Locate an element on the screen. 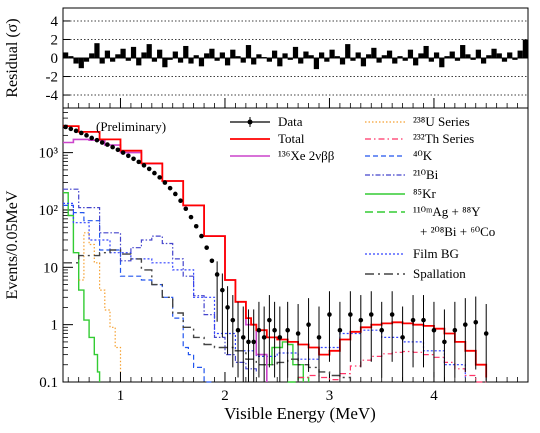 The image size is (540, 433). y-tick-label: 10² is located at coordinates (49, 211).